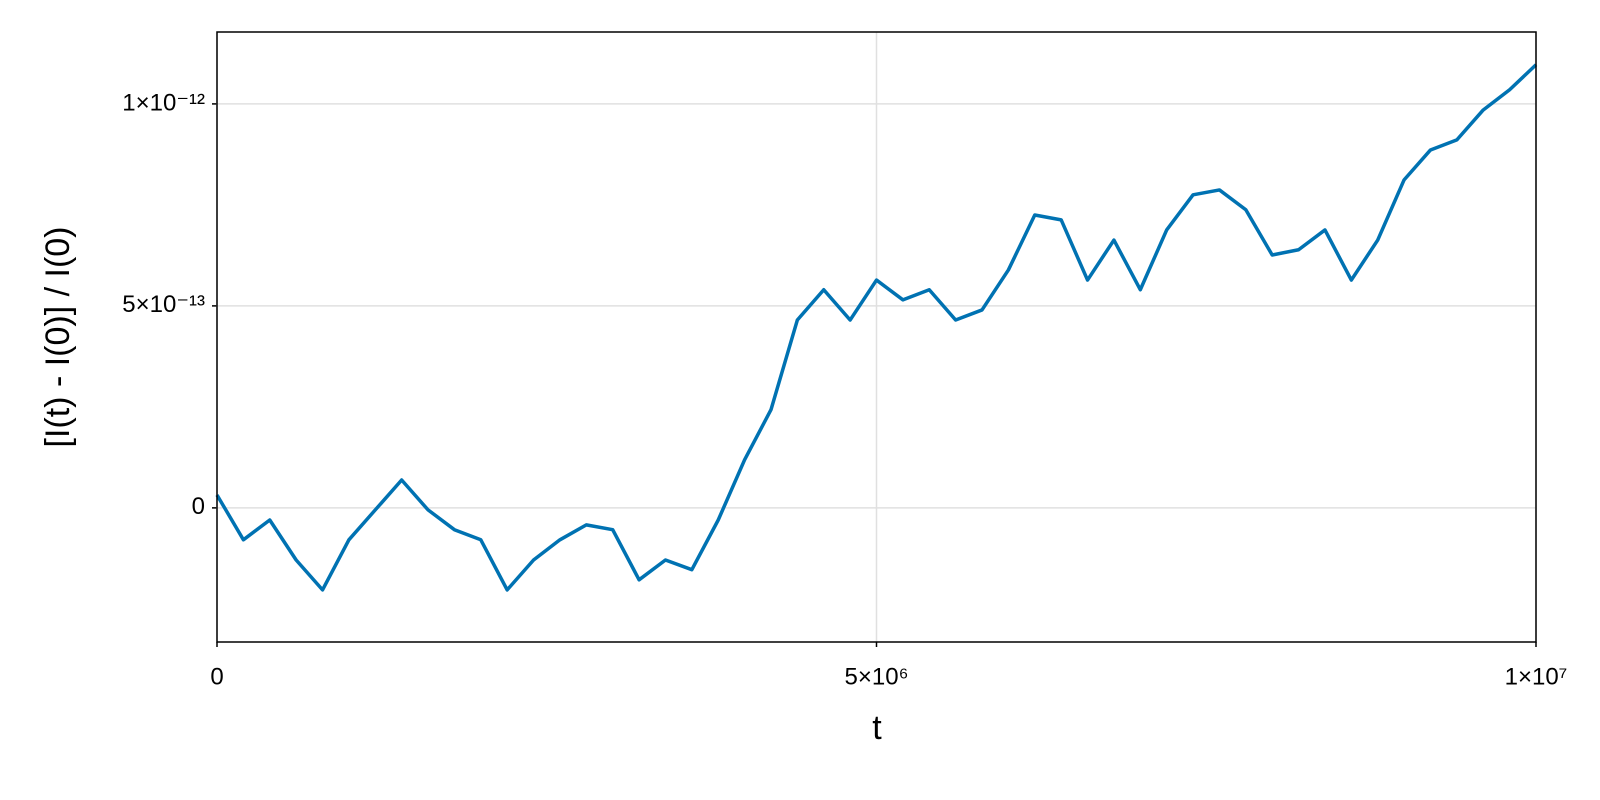 This screenshot has width=1600, height=800. I want to click on y-tick-label: 5×10⁻¹³, so click(163, 304).